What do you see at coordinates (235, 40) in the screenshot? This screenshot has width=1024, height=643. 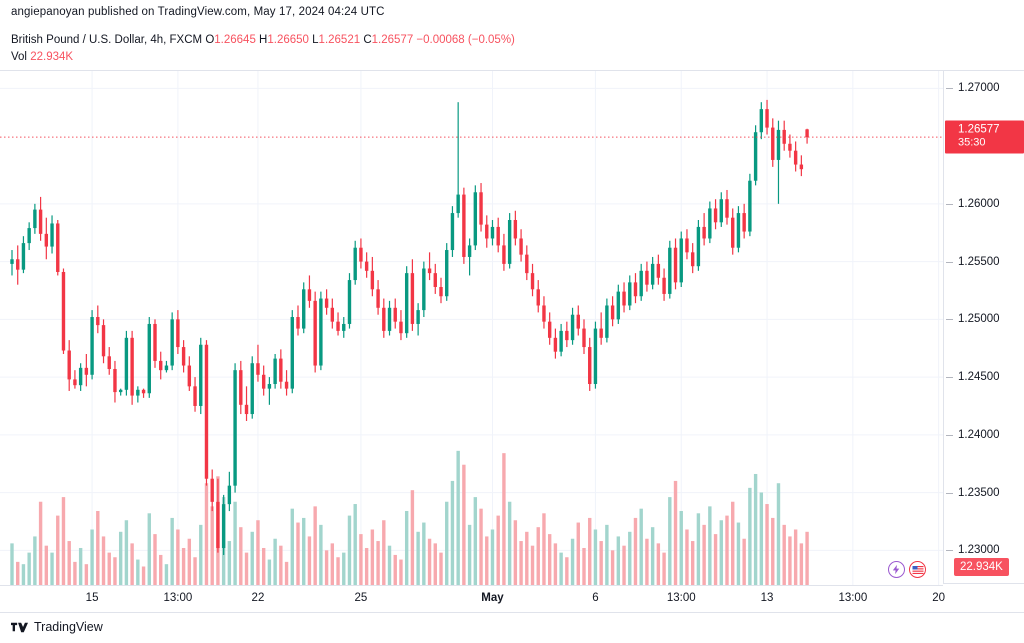 I see `legend-open-value: 1.26645` at bounding box center [235, 40].